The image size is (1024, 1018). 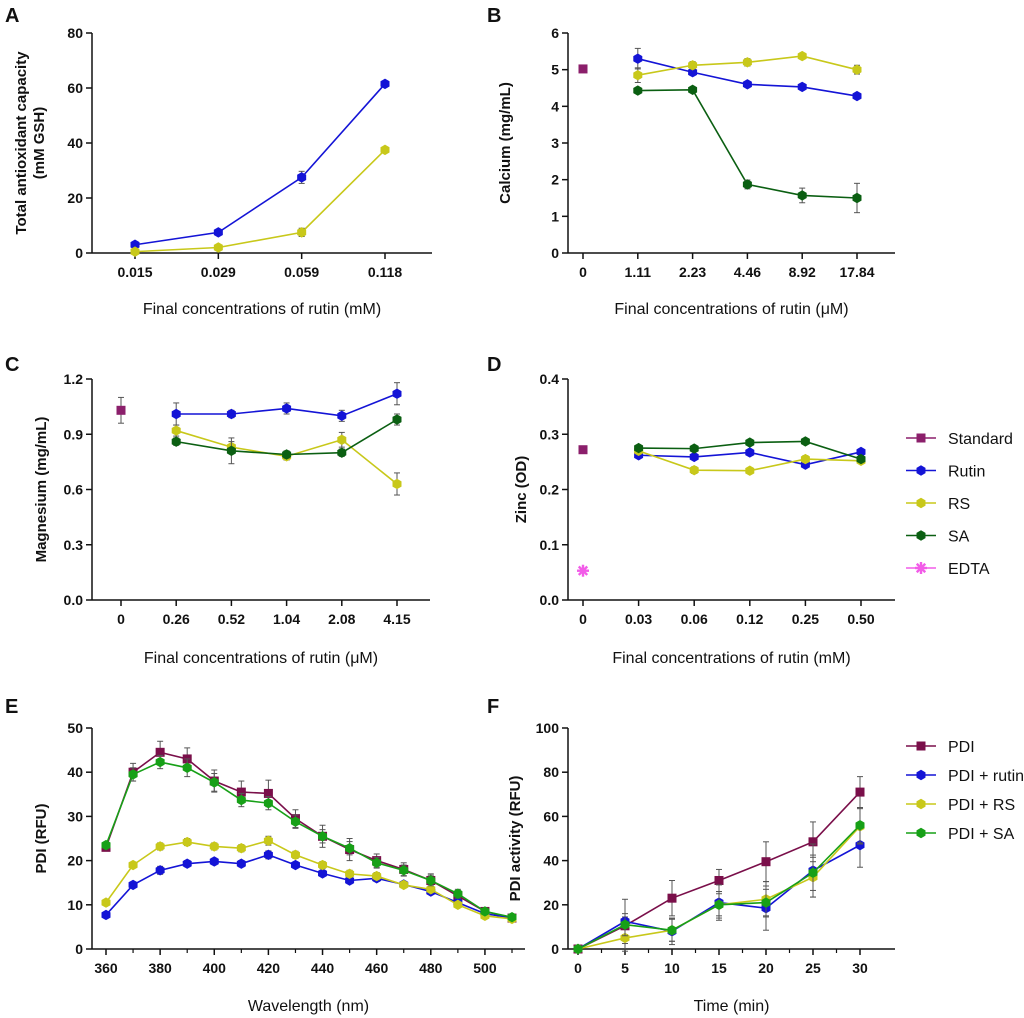 What do you see at coordinates (308, 1006) in the screenshot?
I see `x-axis-label: Wavelength (nm)` at bounding box center [308, 1006].